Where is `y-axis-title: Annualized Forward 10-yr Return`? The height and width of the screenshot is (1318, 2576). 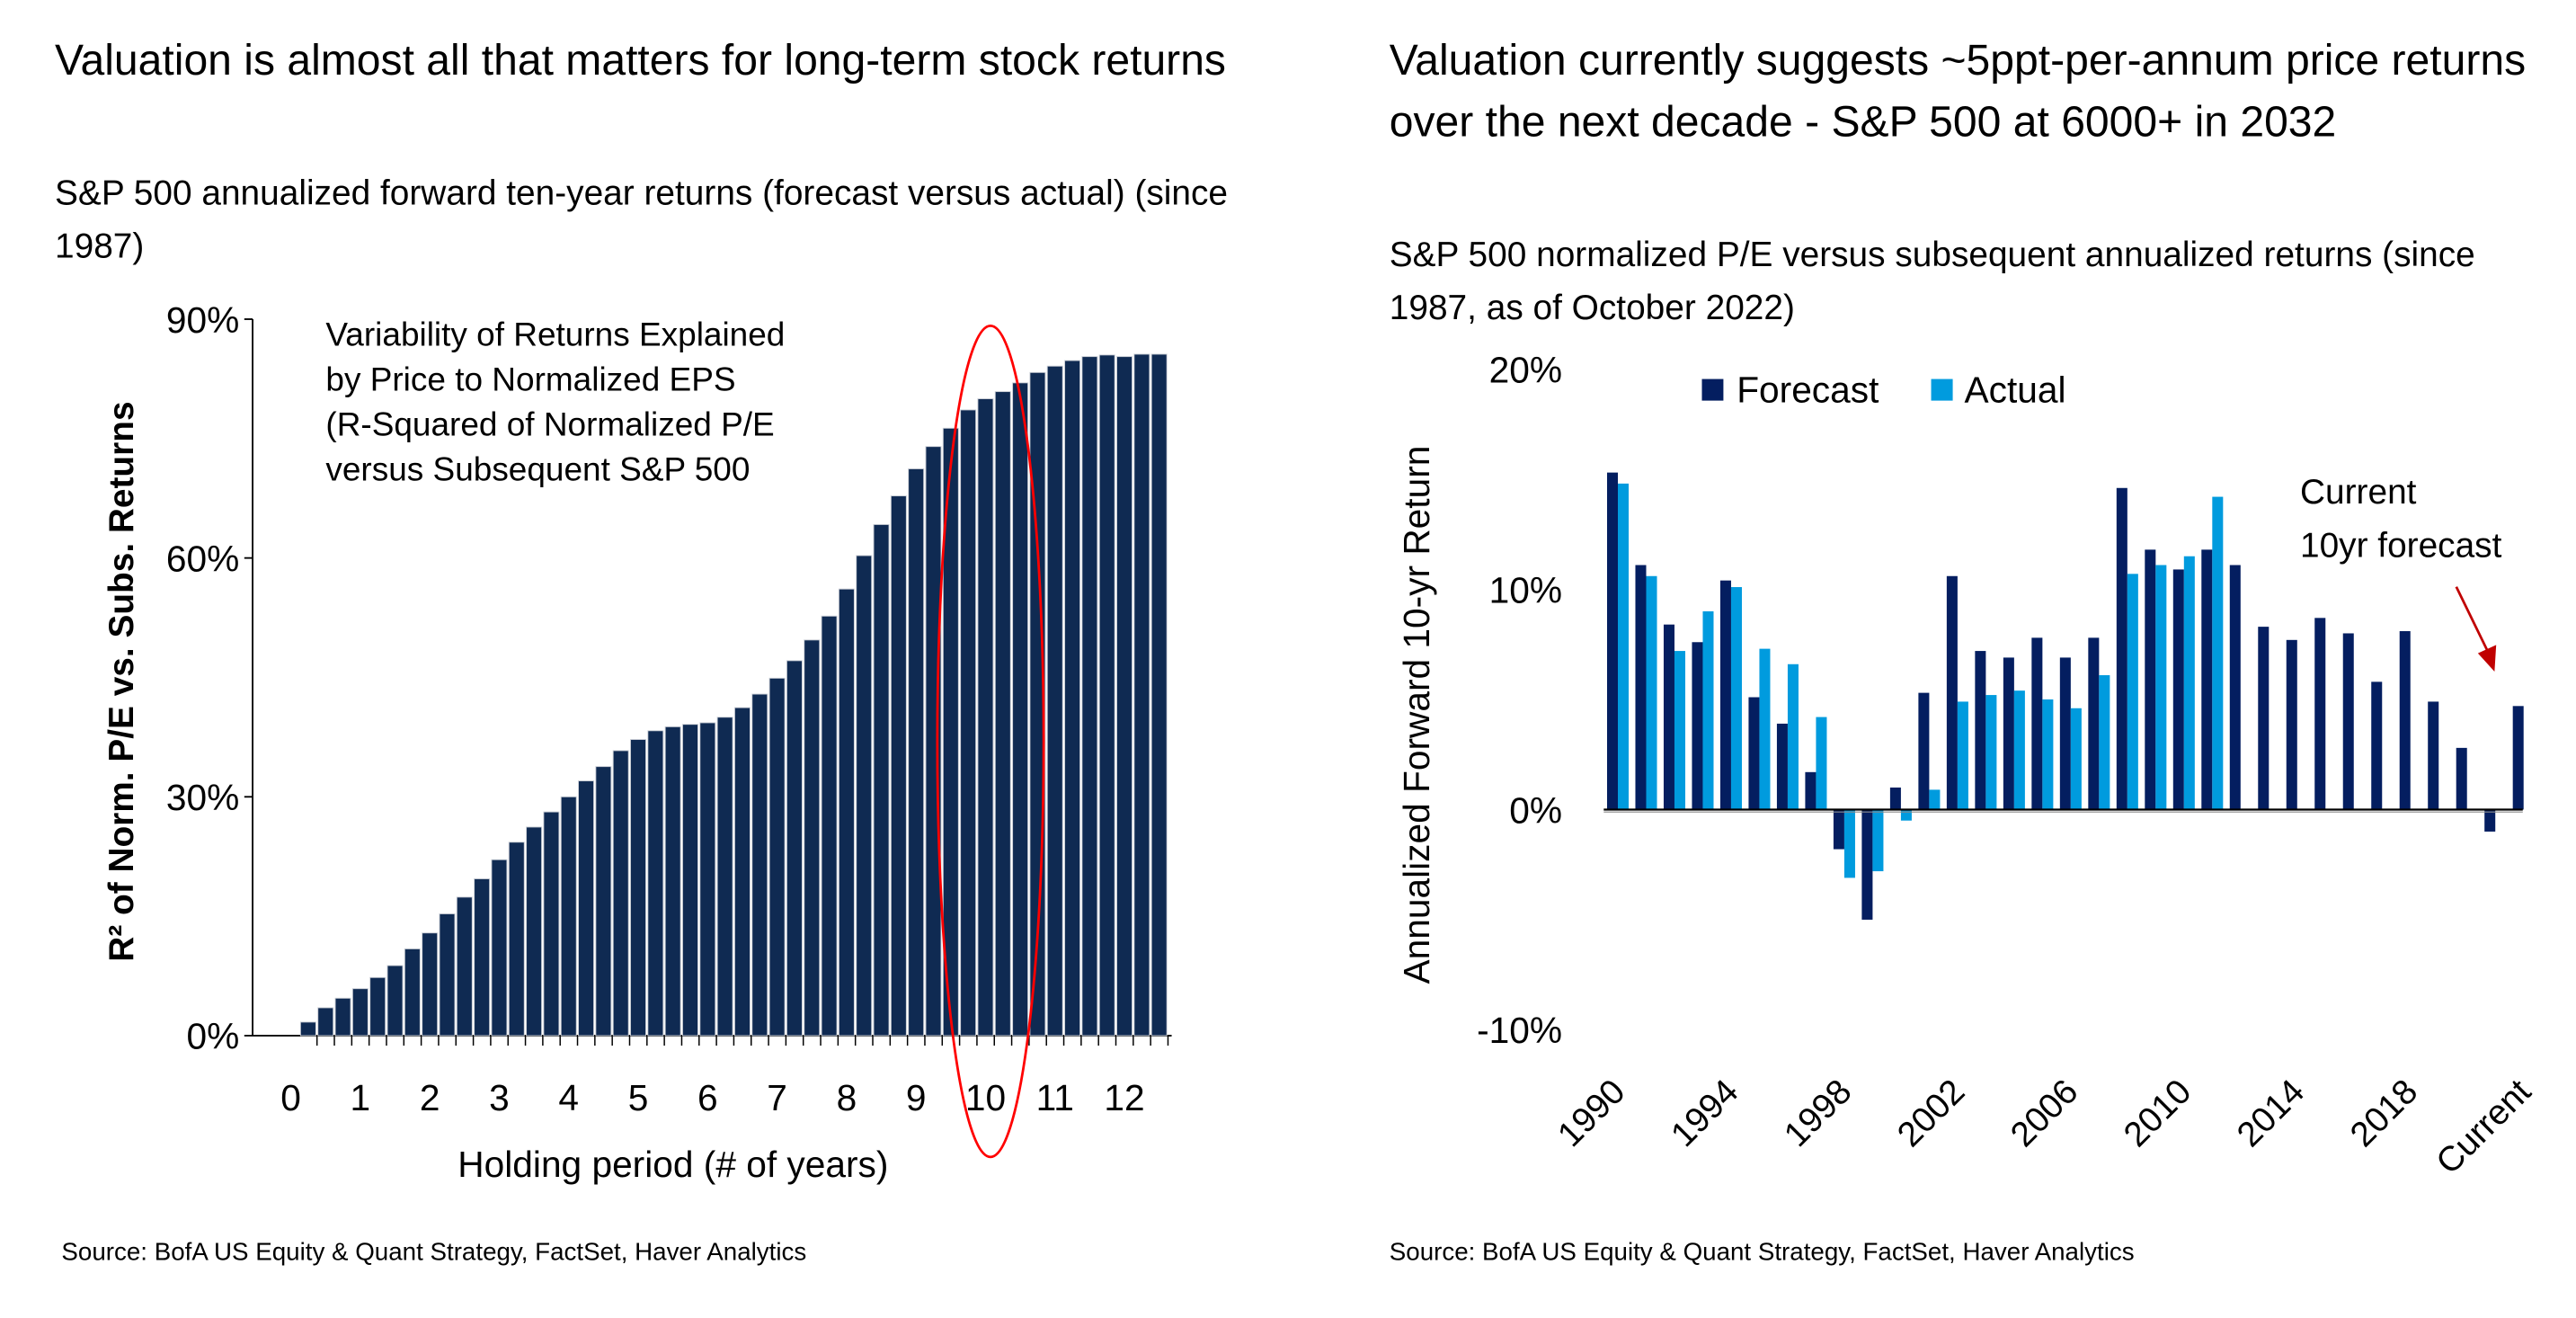
y-axis-title: Annualized Forward 10-yr Return is located at coordinates (1416, 715).